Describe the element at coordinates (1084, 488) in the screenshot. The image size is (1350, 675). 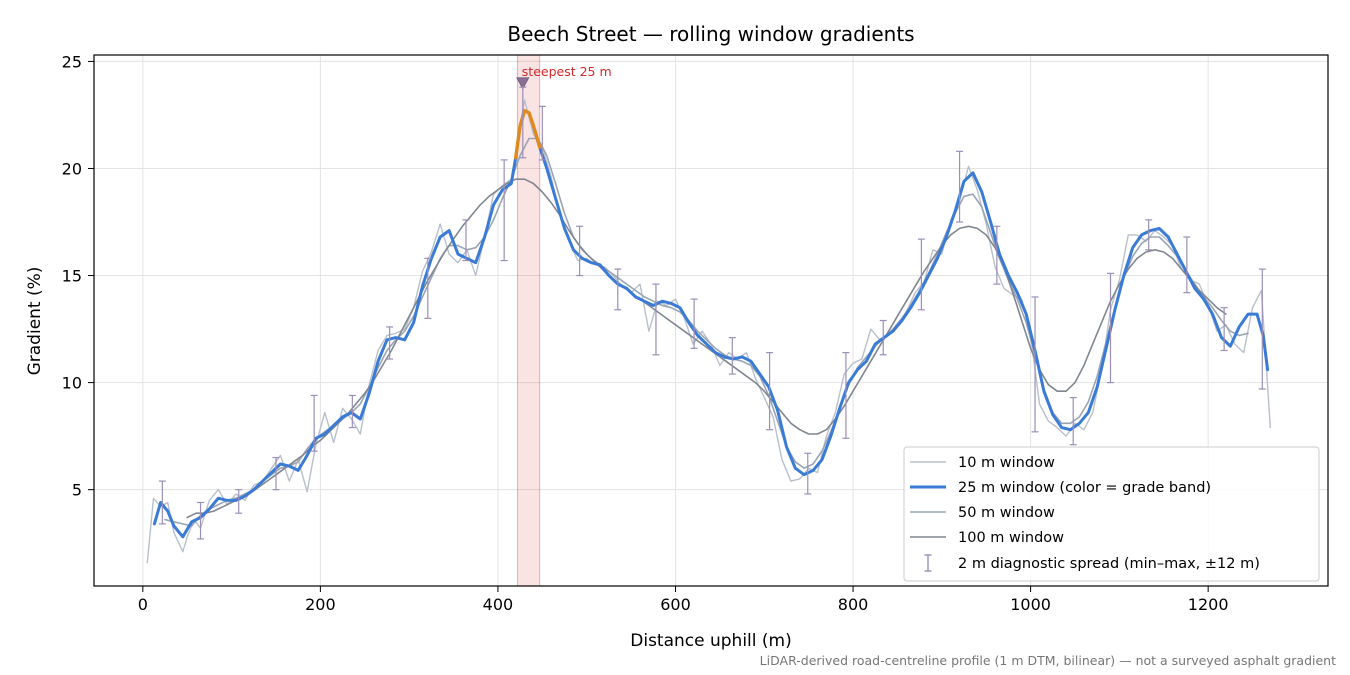
I see `legend-label-25m: 25 m window (color = grade band)` at that location.